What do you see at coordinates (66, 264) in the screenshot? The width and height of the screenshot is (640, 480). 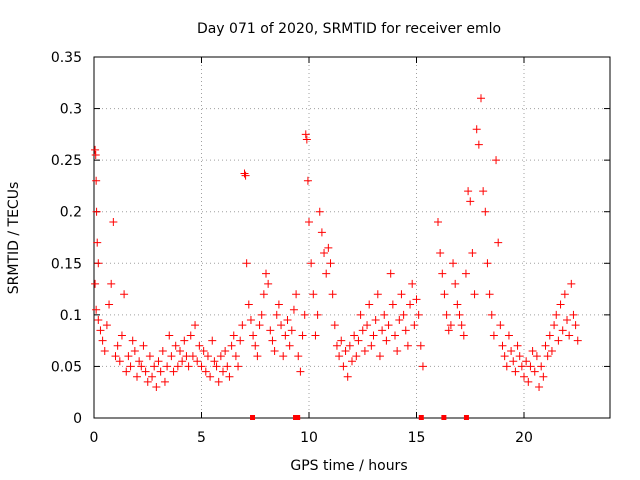 I see `y-tick-label: 0.15` at bounding box center [66, 264].